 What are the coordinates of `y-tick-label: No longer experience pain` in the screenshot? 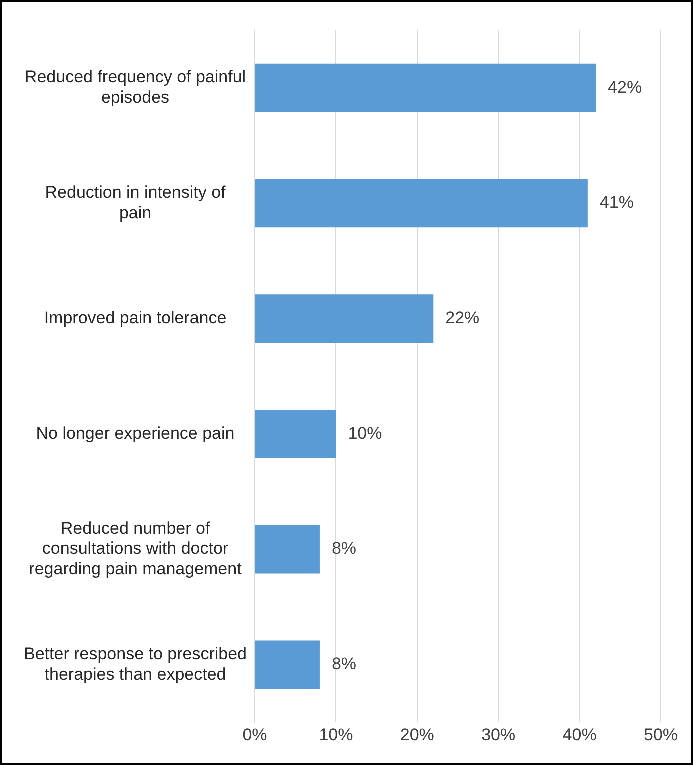 It's located at (135, 433).